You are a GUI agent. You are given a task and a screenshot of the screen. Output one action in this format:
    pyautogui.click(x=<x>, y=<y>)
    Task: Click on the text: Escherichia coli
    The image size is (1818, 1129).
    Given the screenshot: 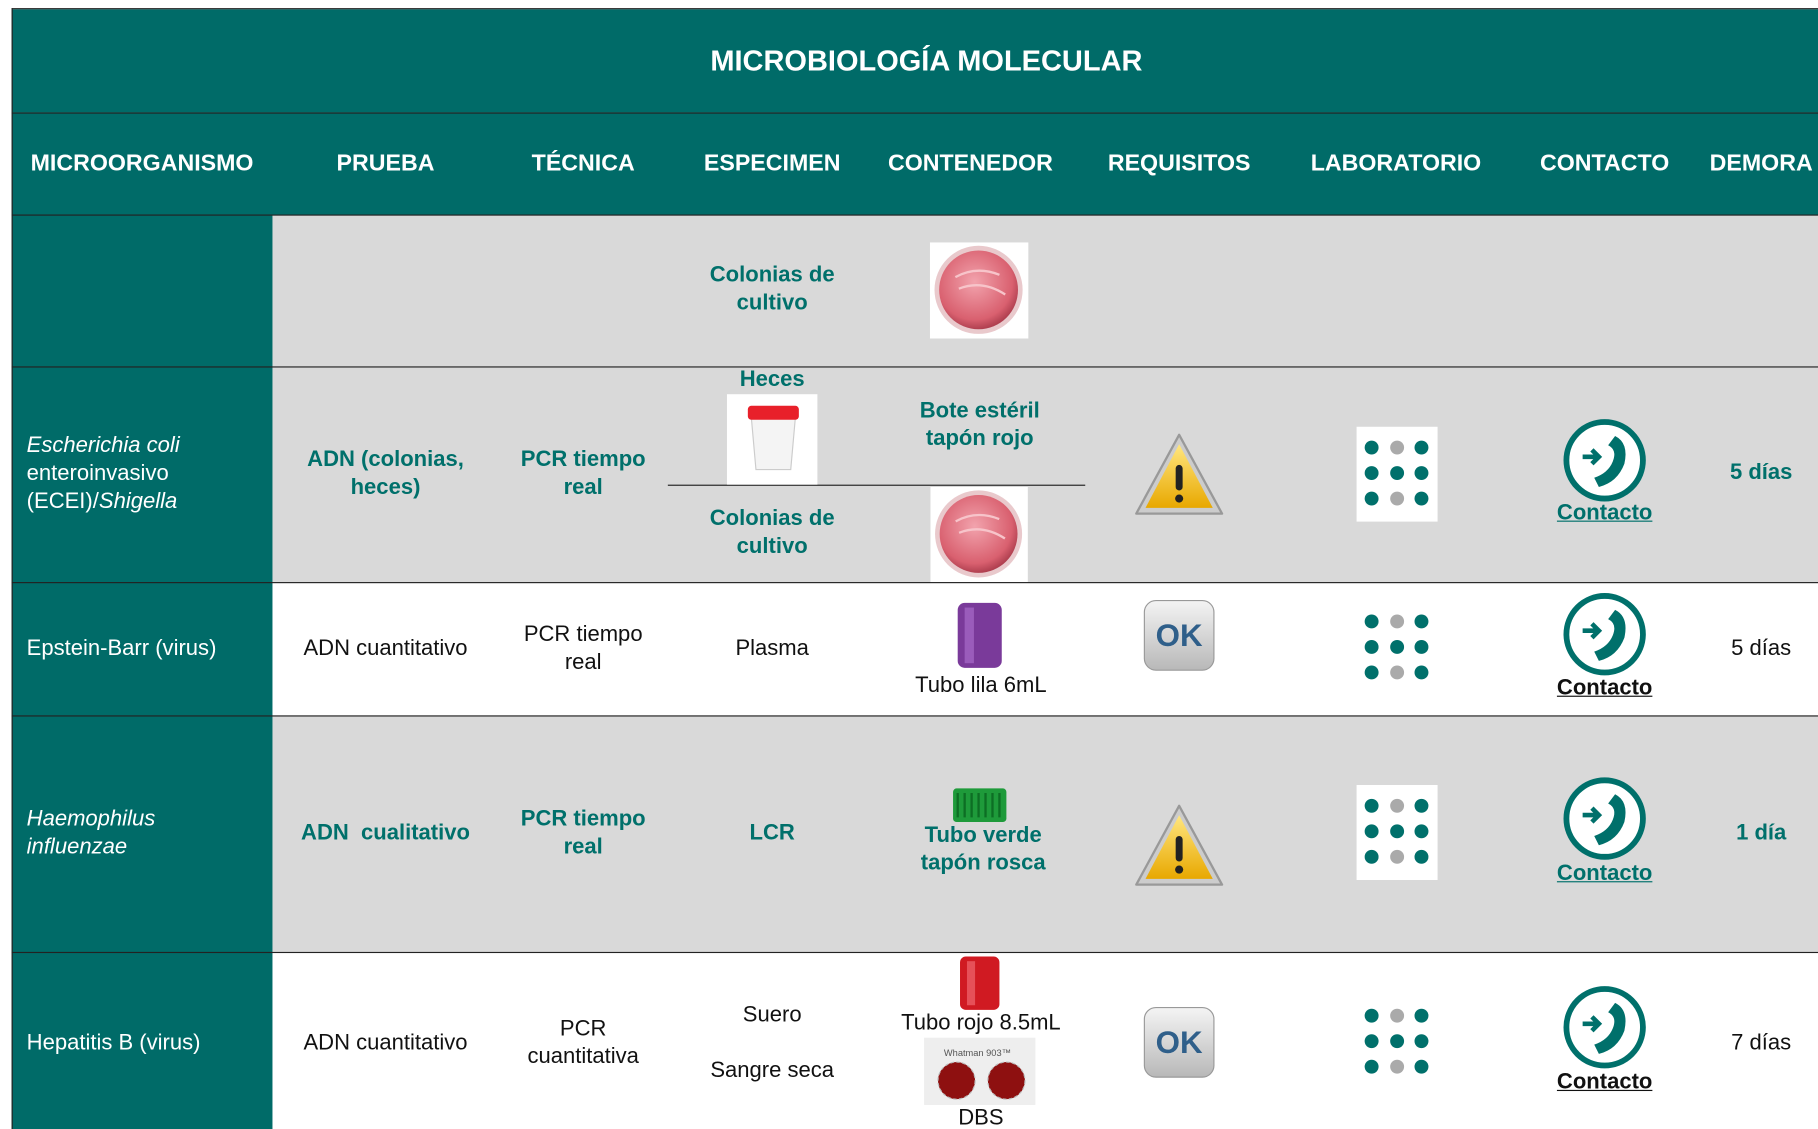 What is the action you would take?
    pyautogui.click(x=103, y=445)
    